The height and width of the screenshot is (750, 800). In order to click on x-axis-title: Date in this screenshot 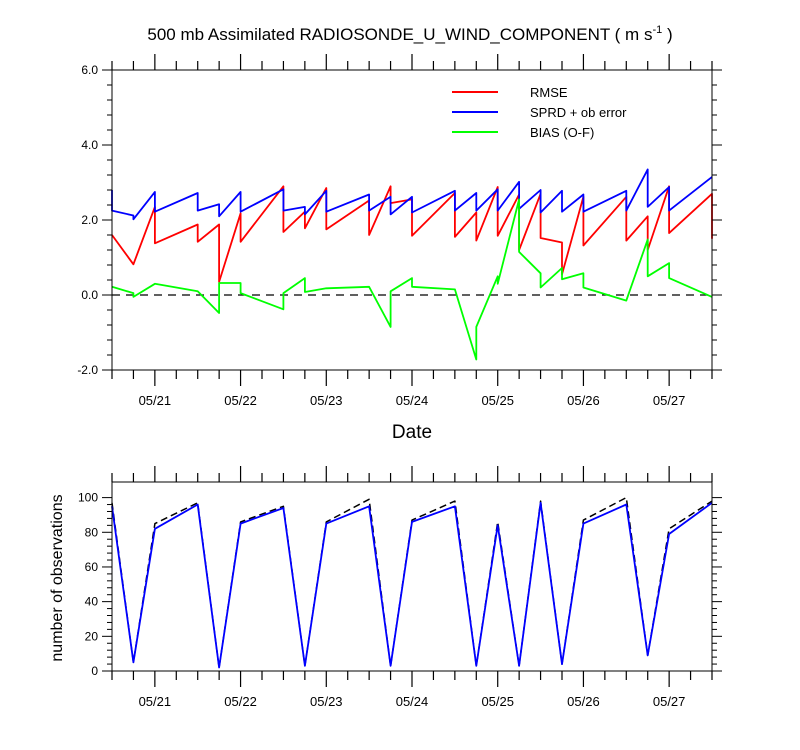, I will do `click(412, 432)`.